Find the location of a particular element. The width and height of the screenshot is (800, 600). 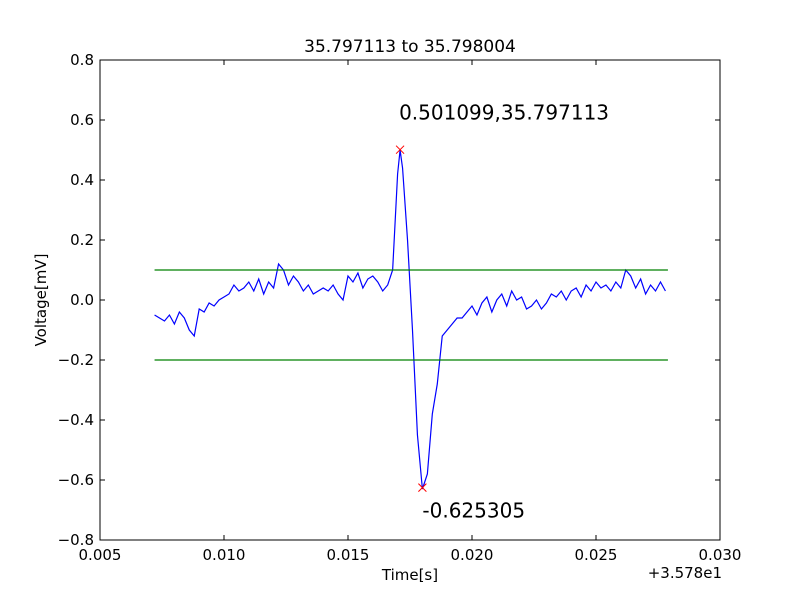

positive-peak-marker is located at coordinates (400, 150).